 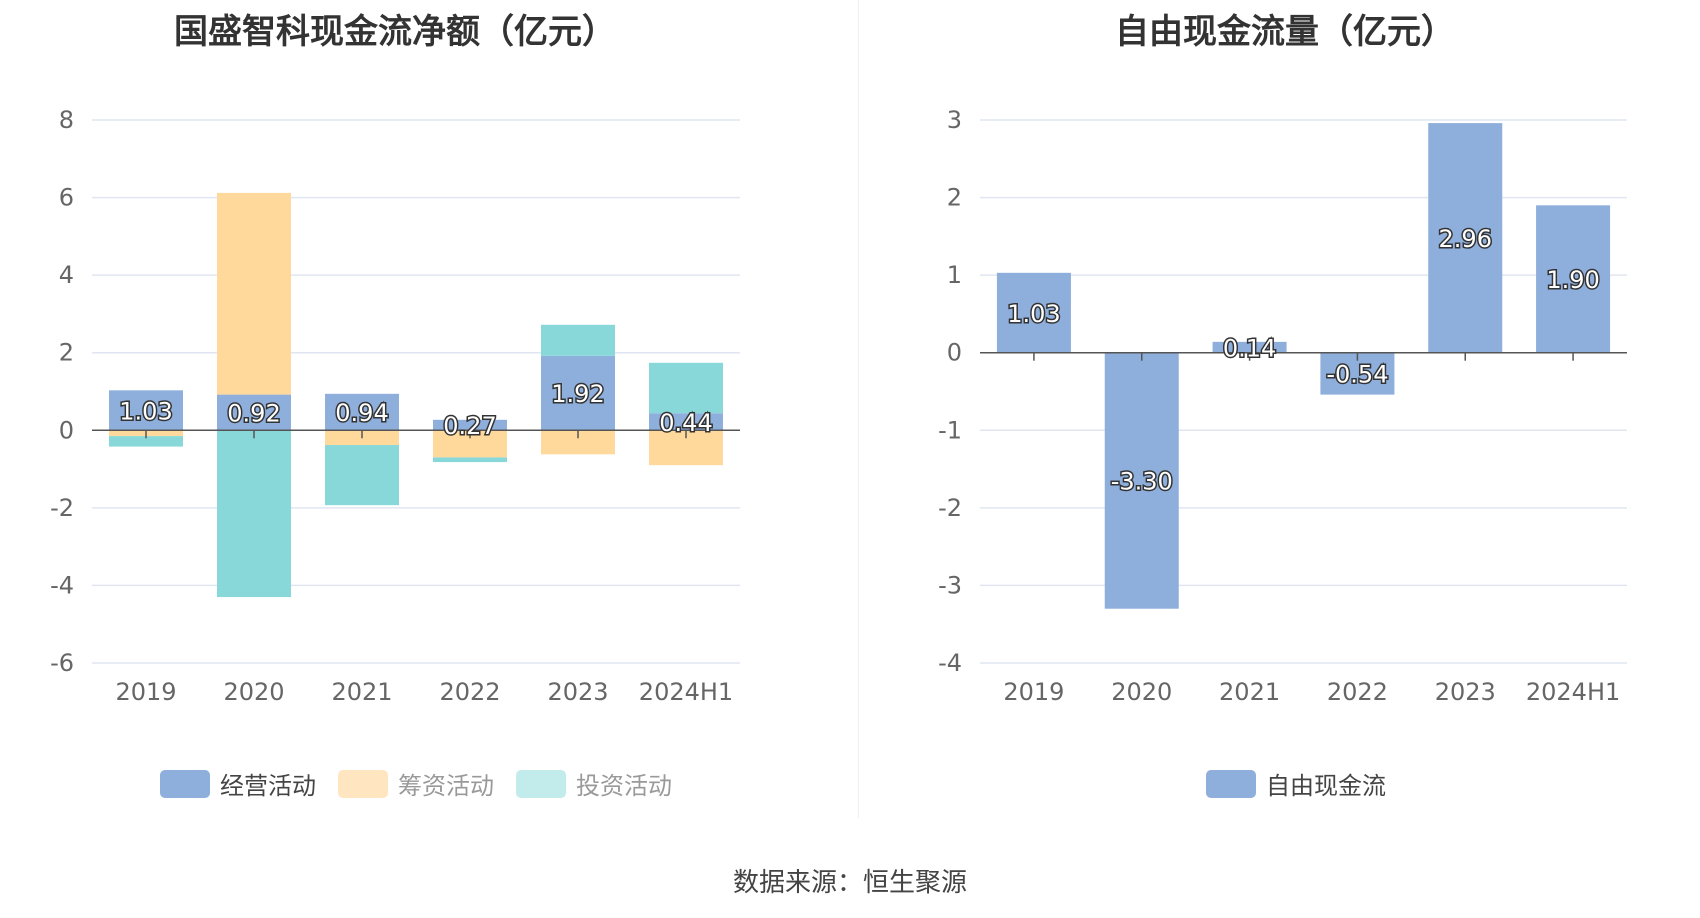 What do you see at coordinates (62, 663) in the screenshot?
I see `y-tick-label: -6` at bounding box center [62, 663].